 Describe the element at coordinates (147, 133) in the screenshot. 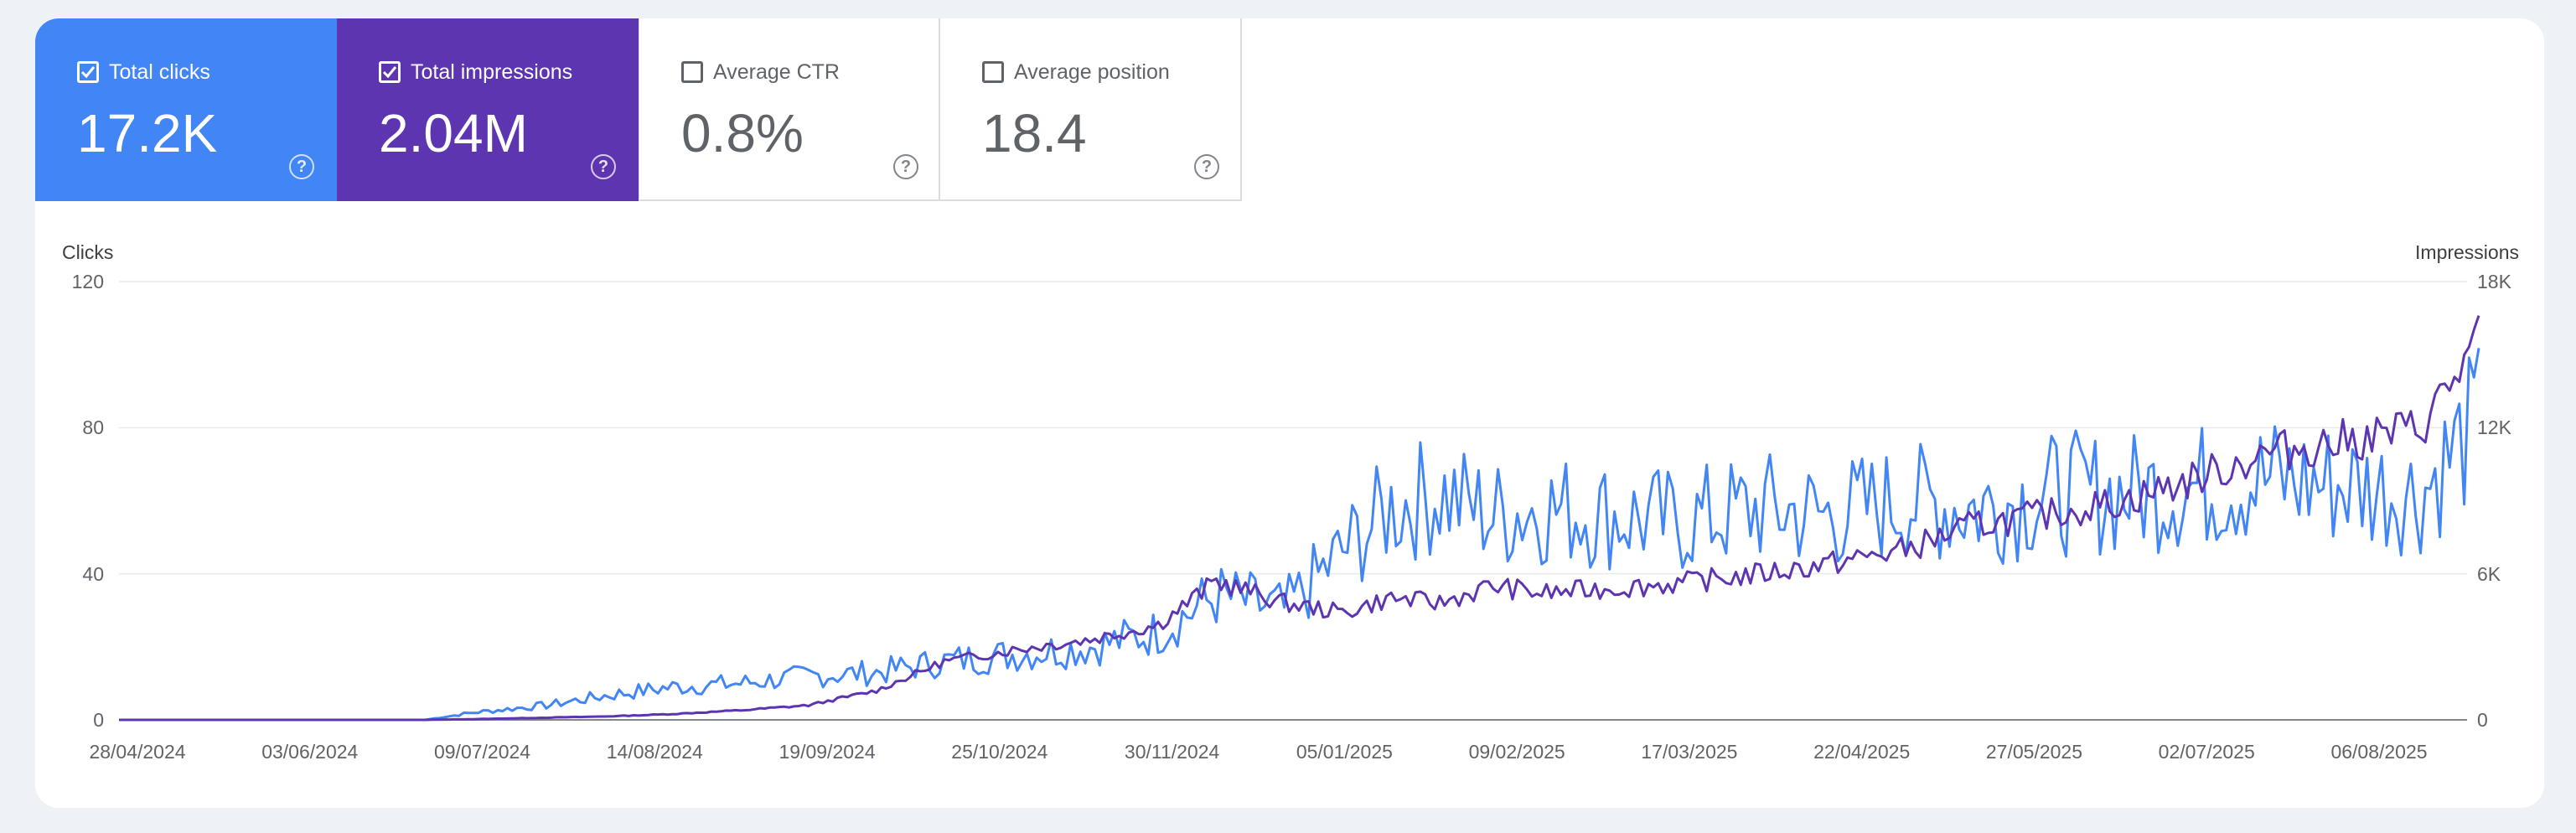

I see `total-clicks-value: 17.2K` at that location.